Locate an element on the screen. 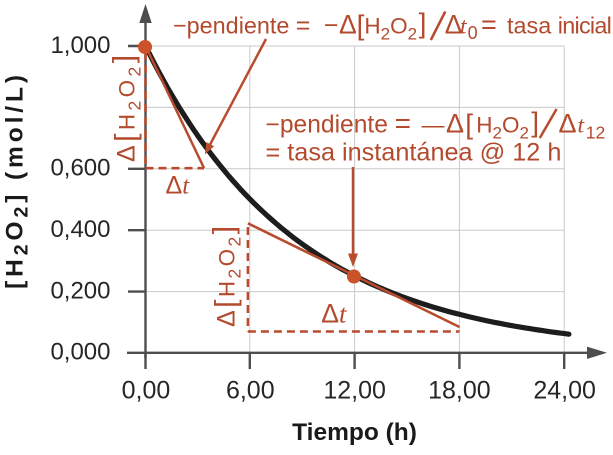 The height and width of the screenshot is (455, 613). svg-text: 0,00 is located at coordinates (146, 391).